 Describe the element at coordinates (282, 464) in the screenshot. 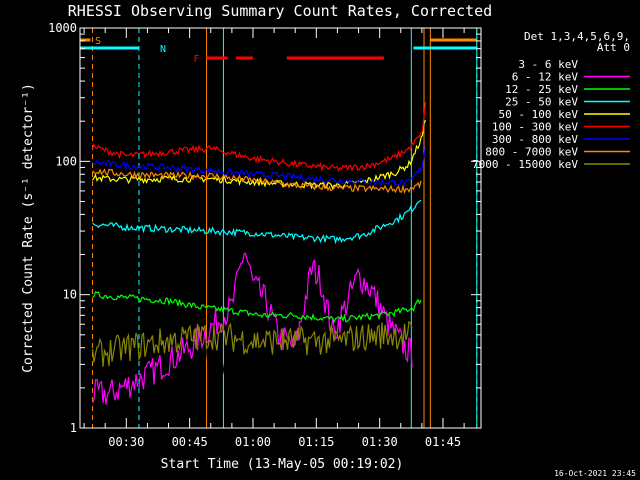

I see `x-axis-label: Start Time (13-May-05 00:19:02)` at that location.